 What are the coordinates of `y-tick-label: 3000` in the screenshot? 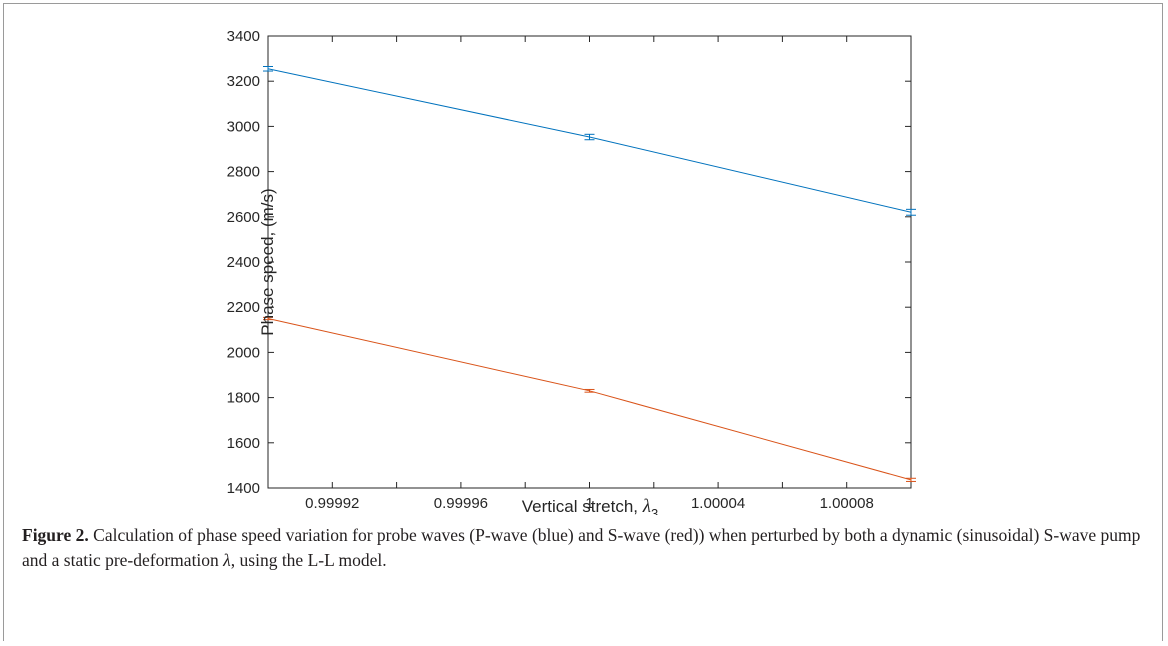 It's located at (243, 126).